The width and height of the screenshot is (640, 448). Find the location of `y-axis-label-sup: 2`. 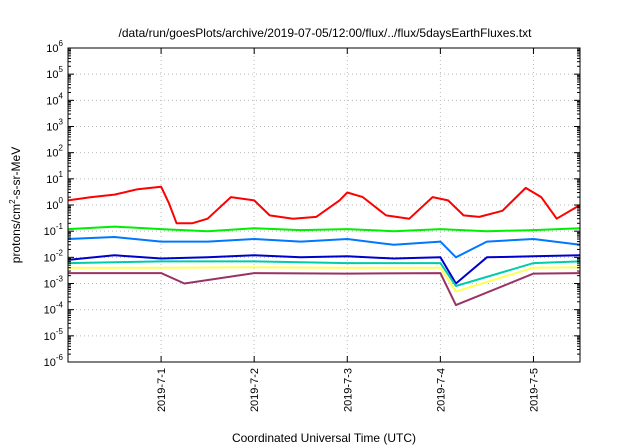

y-axis-label-sup: 2 is located at coordinates (12, 201).